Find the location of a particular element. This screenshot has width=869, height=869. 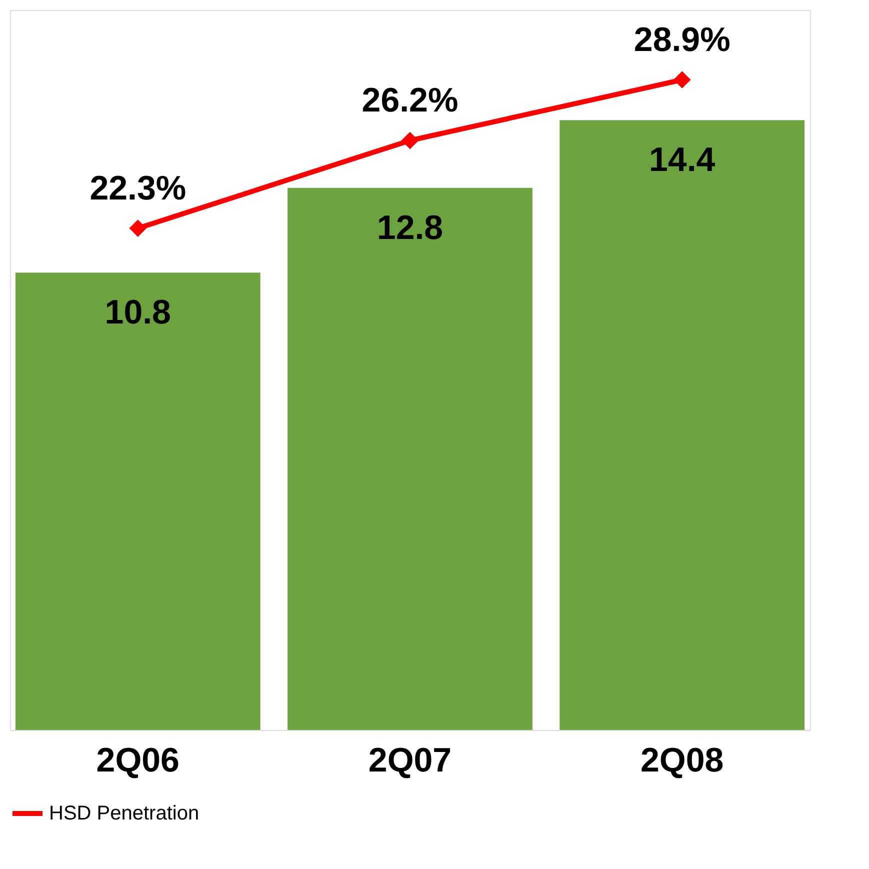

data-label: 26.2% is located at coordinates (410, 101).